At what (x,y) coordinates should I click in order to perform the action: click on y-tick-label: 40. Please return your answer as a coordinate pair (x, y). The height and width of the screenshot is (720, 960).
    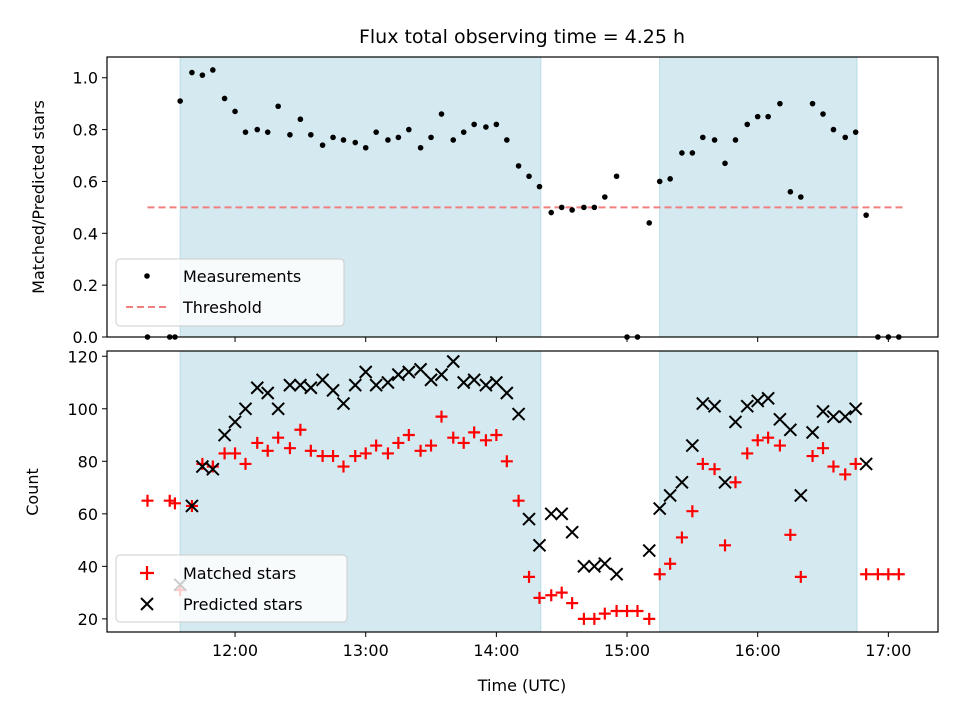
    Looking at the image, I should click on (88, 566).